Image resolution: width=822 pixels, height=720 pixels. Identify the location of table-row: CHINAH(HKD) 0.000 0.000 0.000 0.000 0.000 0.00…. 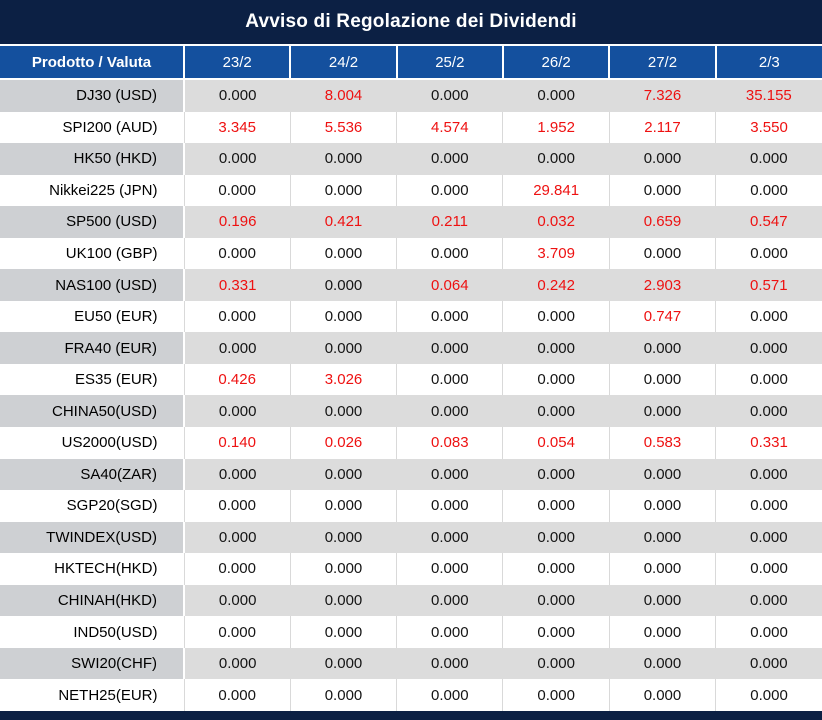
(411, 600).